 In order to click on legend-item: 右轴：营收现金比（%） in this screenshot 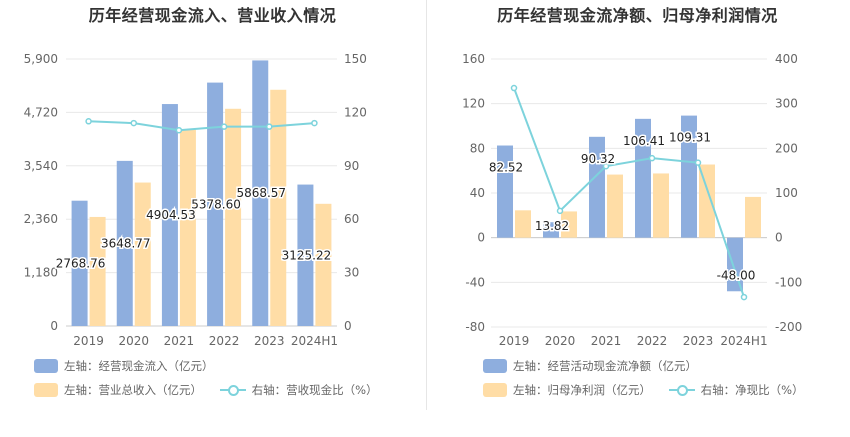, I will do `click(298, 390)`.